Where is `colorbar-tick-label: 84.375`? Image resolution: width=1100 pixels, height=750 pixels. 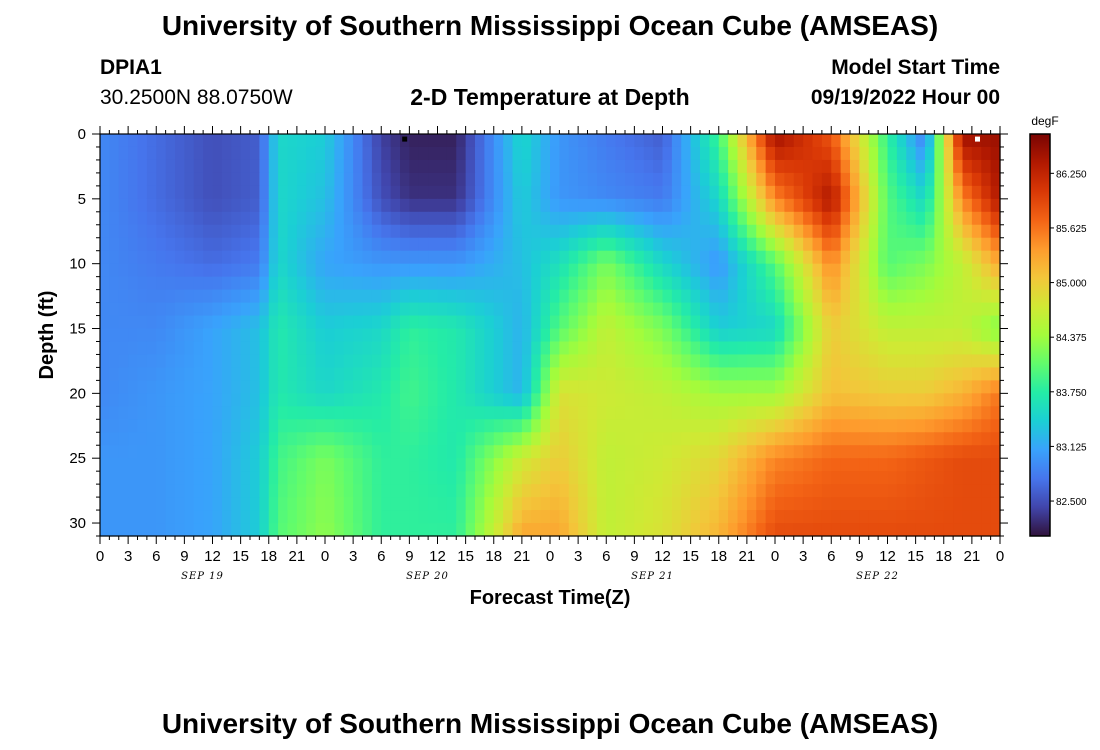 colorbar-tick-label: 84.375 is located at coordinates (1071, 338).